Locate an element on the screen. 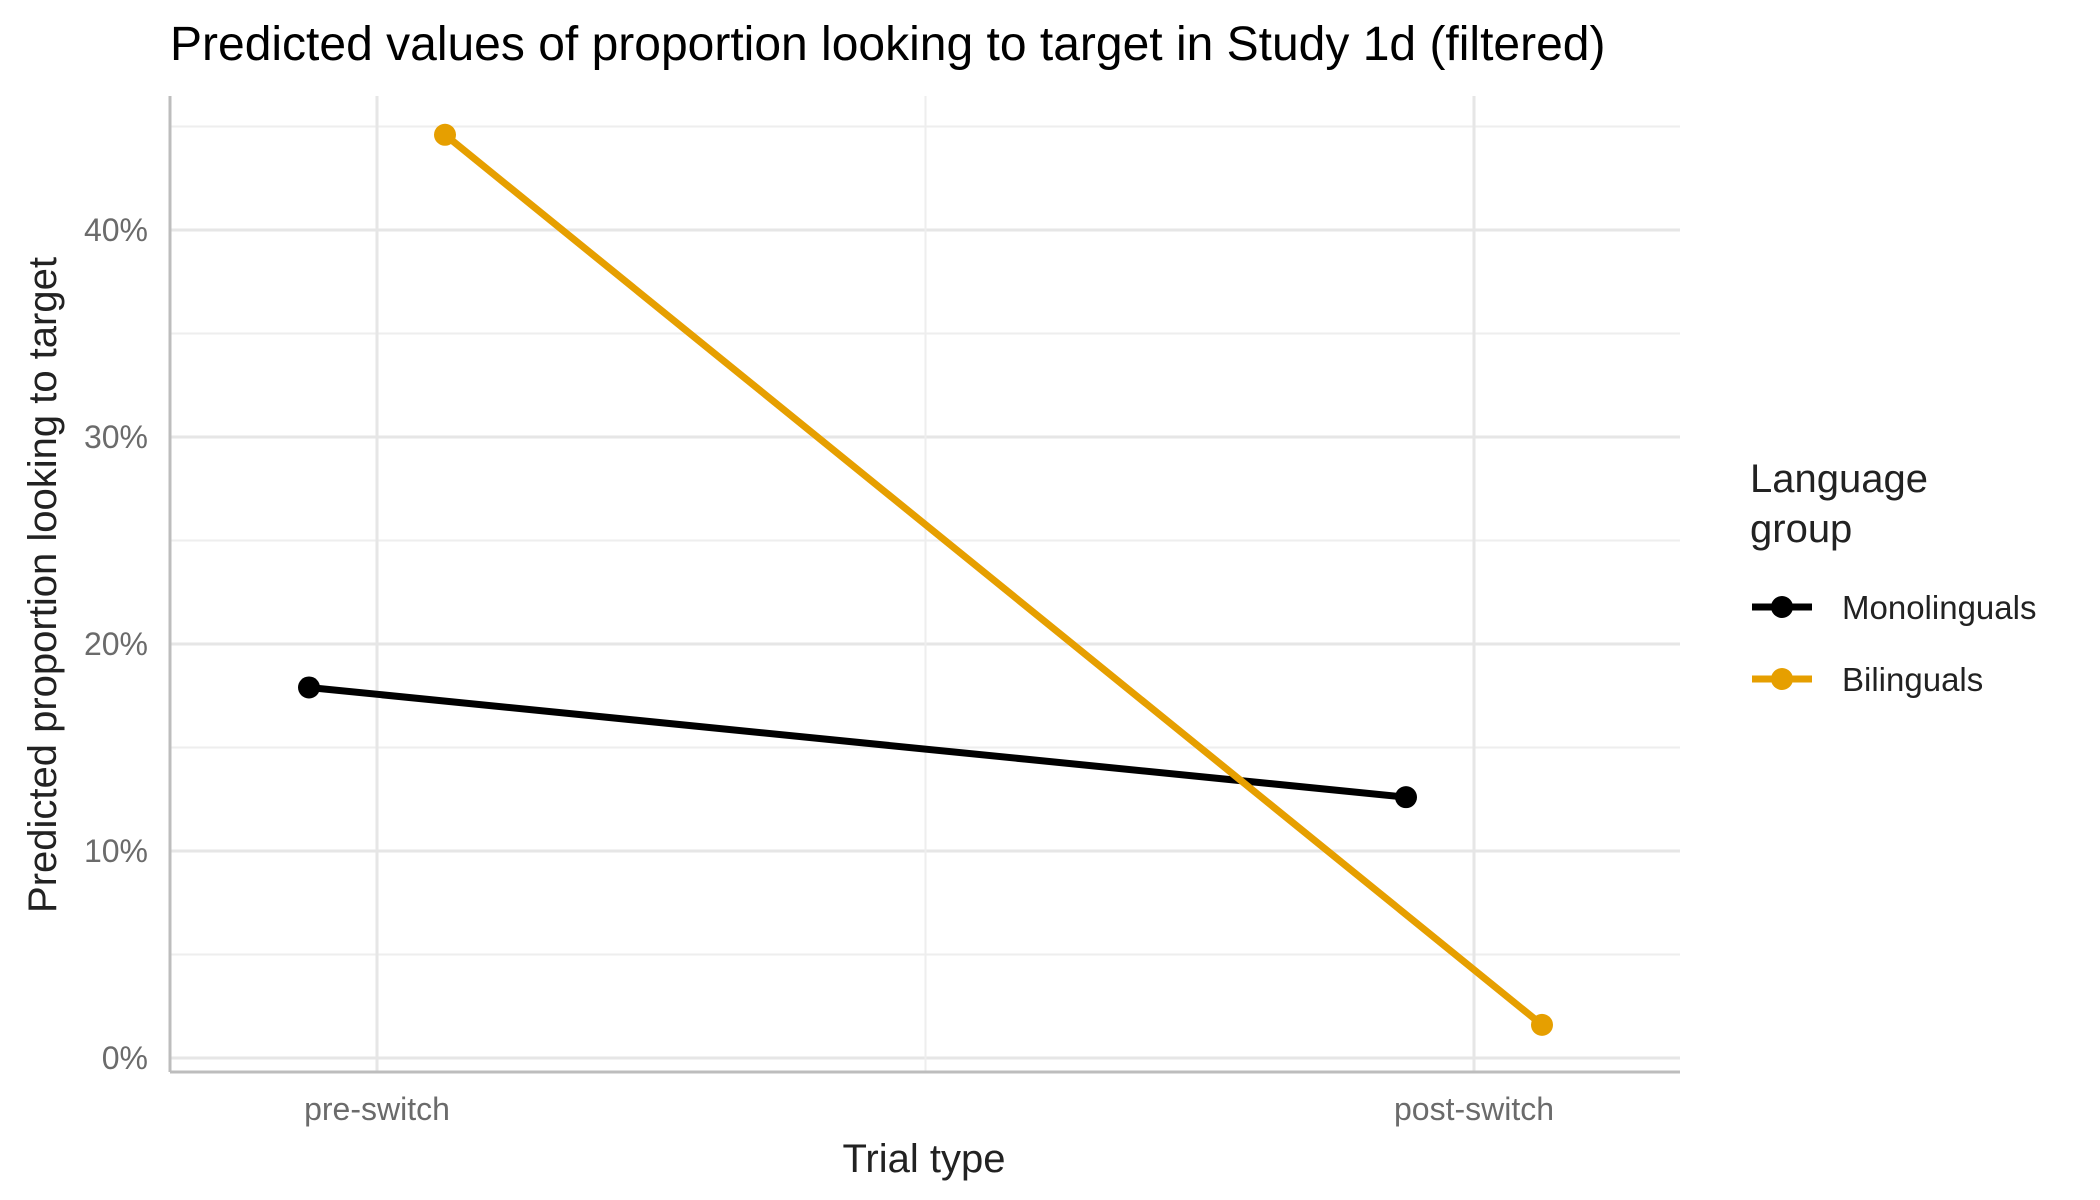 The width and height of the screenshot is (2100, 1200). y-axis-title: Predicted proportion looking to target is located at coordinates (43, 585).